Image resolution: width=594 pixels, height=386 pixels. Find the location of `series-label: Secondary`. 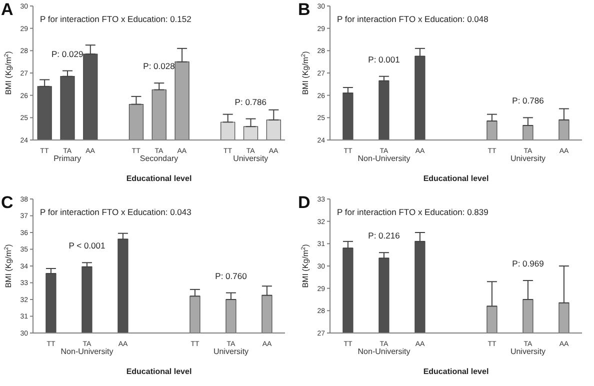

series-label: Secondary is located at coordinates (159, 158).